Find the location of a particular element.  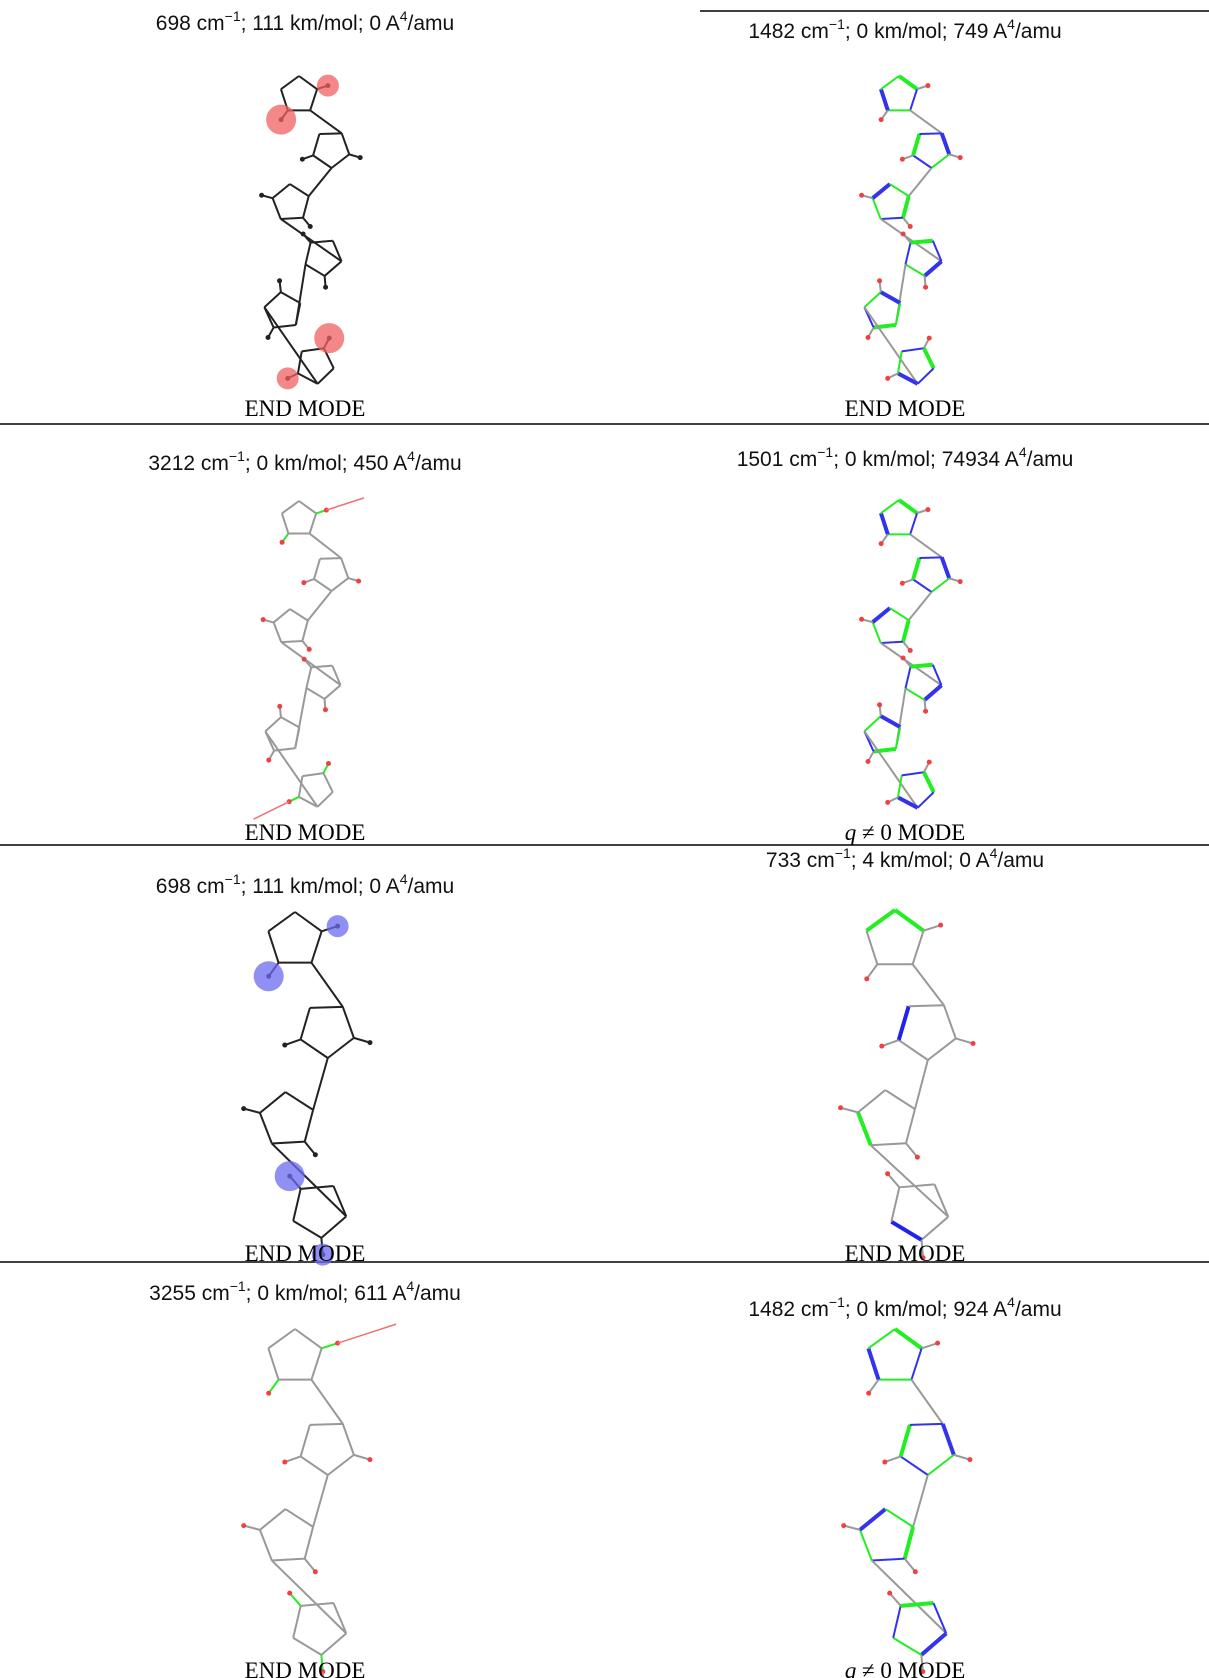

mode-label: 698 cm−1; 111 km/mol; 0 A4/amu is located at coordinates (305, 885).